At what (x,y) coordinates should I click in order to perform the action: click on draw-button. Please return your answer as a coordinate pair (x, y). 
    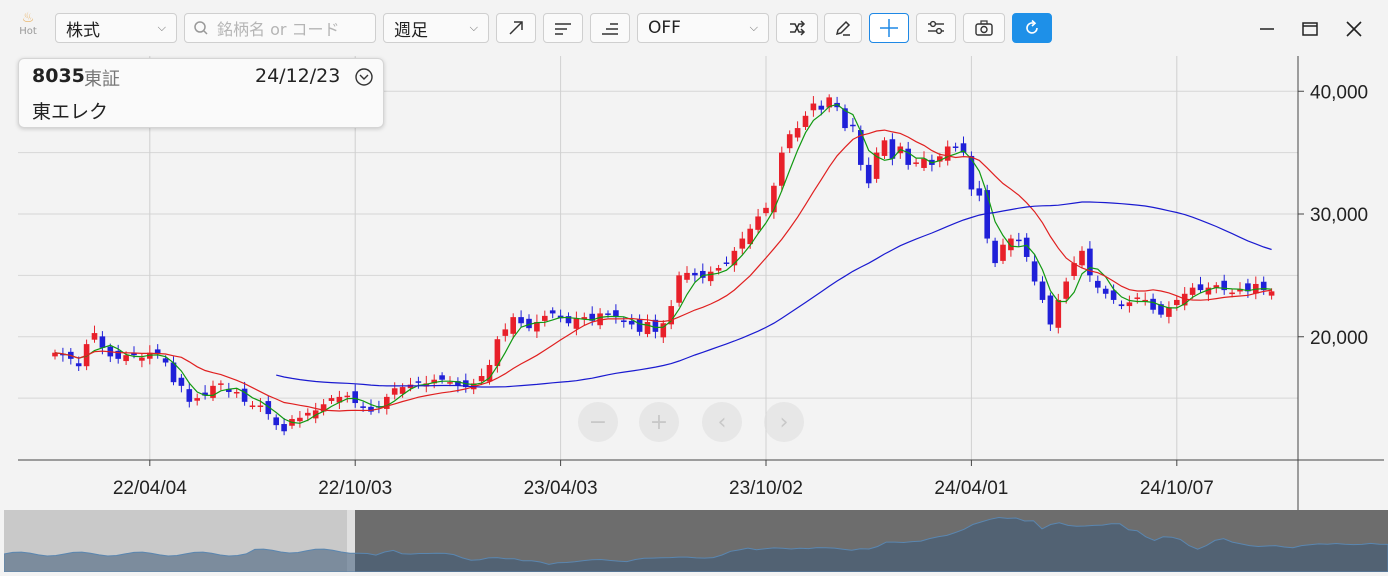
    Looking at the image, I should click on (843, 28).